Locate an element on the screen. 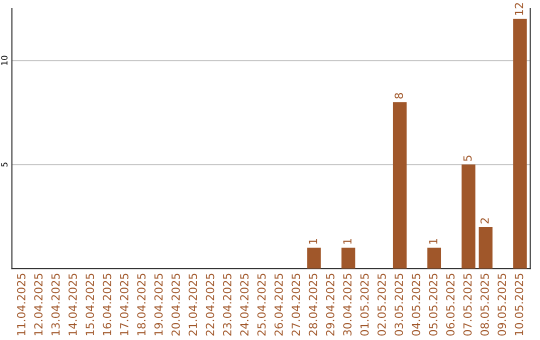  x-tick-label: 09.05.2025 is located at coordinates (502, 305).